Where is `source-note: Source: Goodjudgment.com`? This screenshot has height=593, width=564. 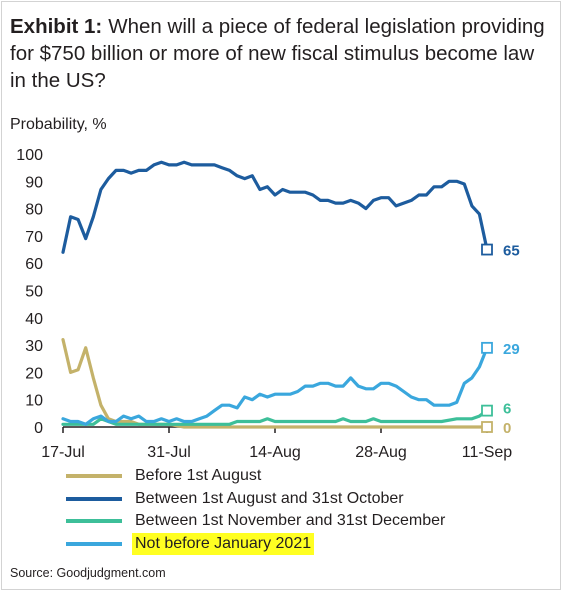
source-note: Source: Goodjudgment.com is located at coordinates (88, 573).